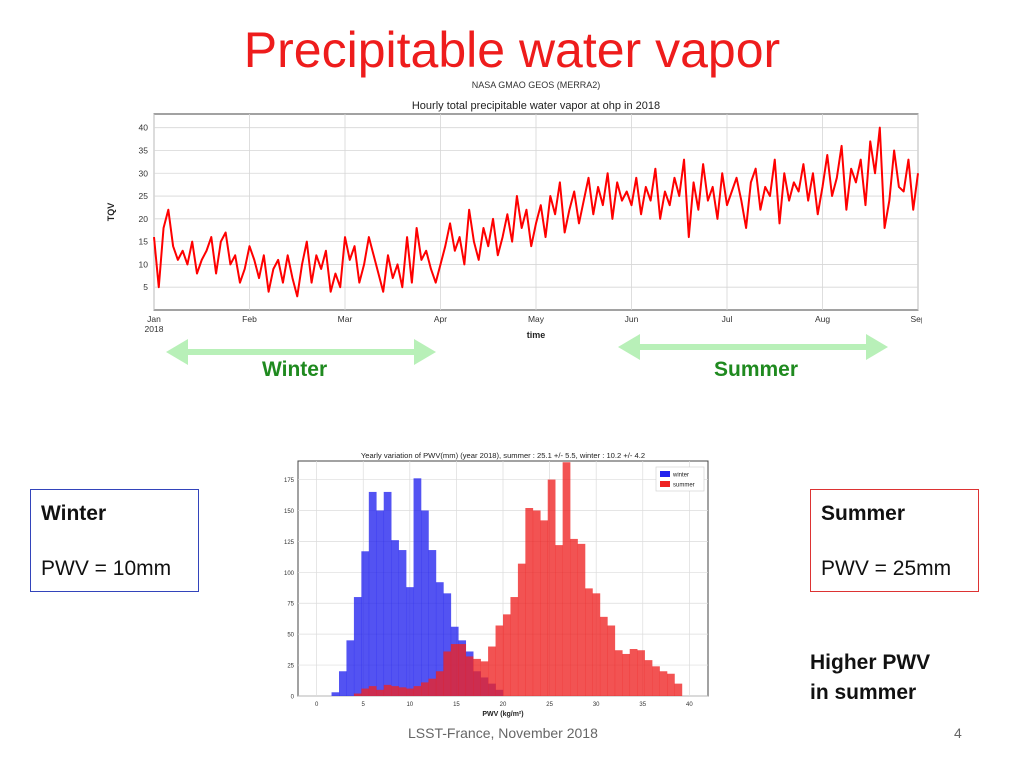 The width and height of the screenshot is (1024, 768). Describe the element at coordinates (870, 678) in the screenshot. I see `summer-note: Higher PWV in summer` at that location.